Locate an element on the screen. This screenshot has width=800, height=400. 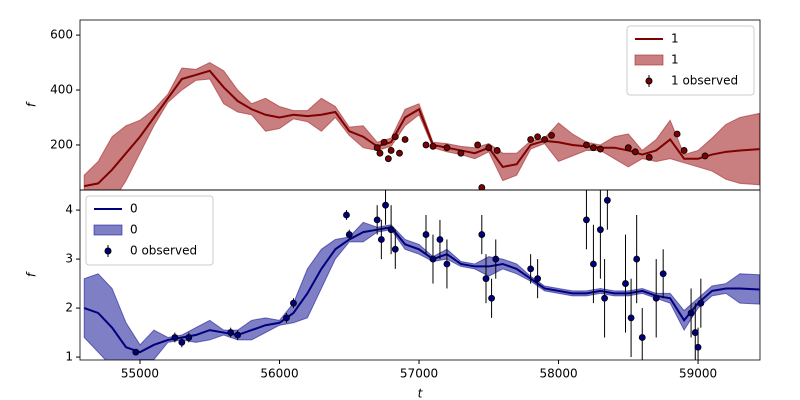
y-tick-label: 2 is located at coordinates (69, 308).